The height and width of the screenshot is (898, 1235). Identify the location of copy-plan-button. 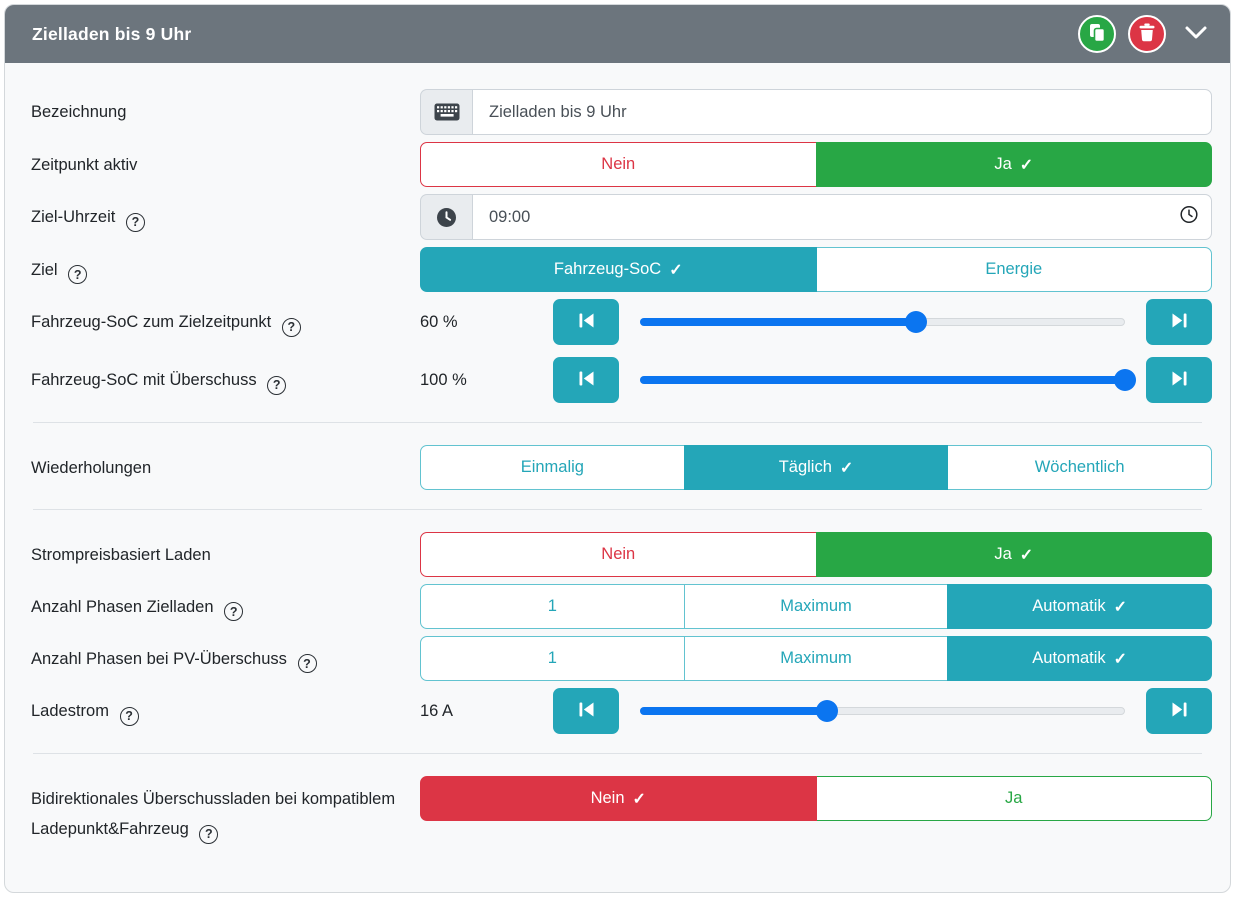
(1097, 34).